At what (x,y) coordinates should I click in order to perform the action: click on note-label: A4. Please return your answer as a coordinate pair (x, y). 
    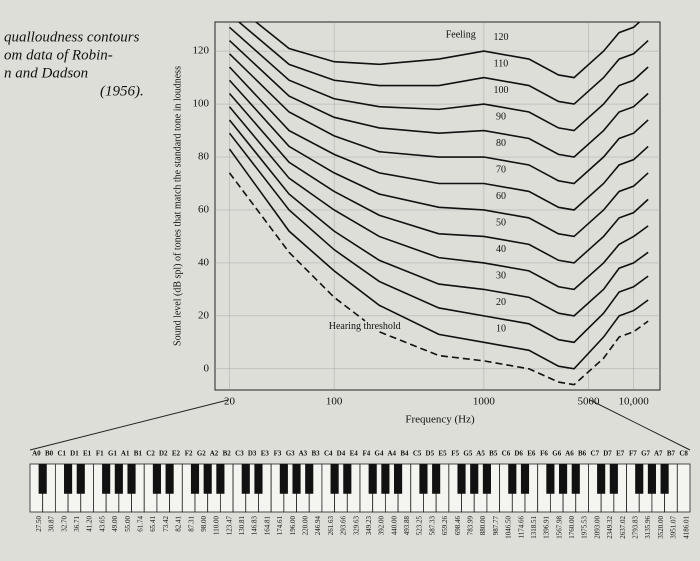
    Looking at the image, I should click on (391, 454).